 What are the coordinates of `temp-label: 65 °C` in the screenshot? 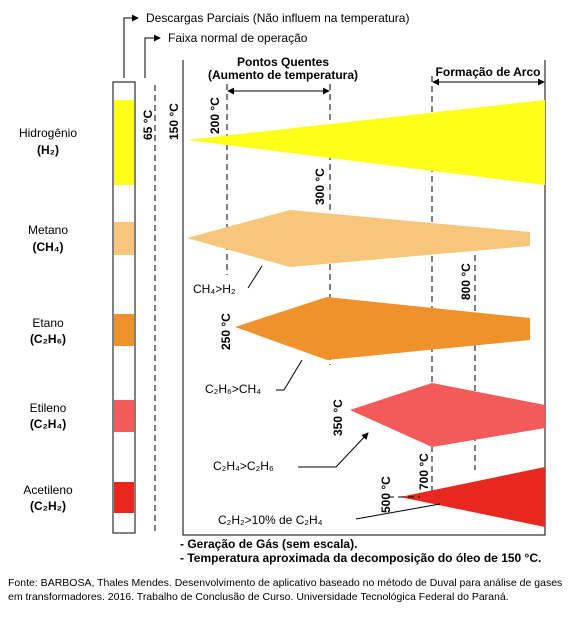 It's located at (148, 125).